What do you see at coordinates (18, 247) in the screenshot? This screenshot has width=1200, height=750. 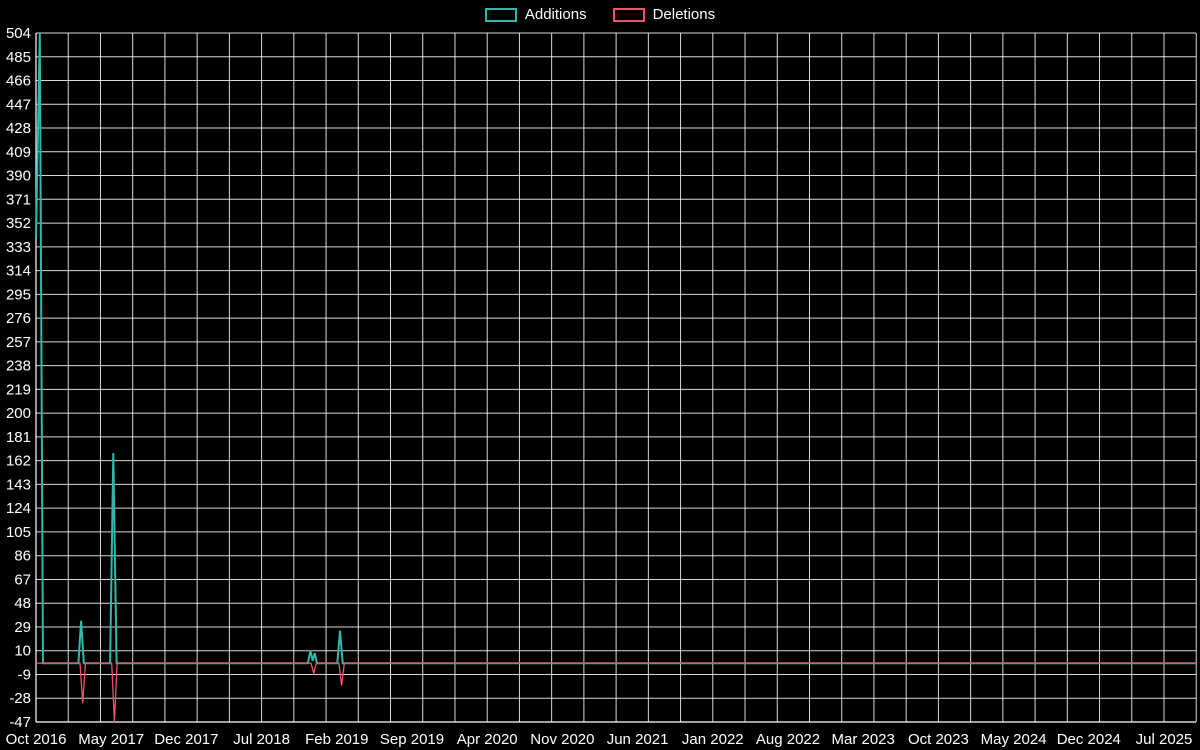 I see `y-tick-label: 333` at bounding box center [18, 247].